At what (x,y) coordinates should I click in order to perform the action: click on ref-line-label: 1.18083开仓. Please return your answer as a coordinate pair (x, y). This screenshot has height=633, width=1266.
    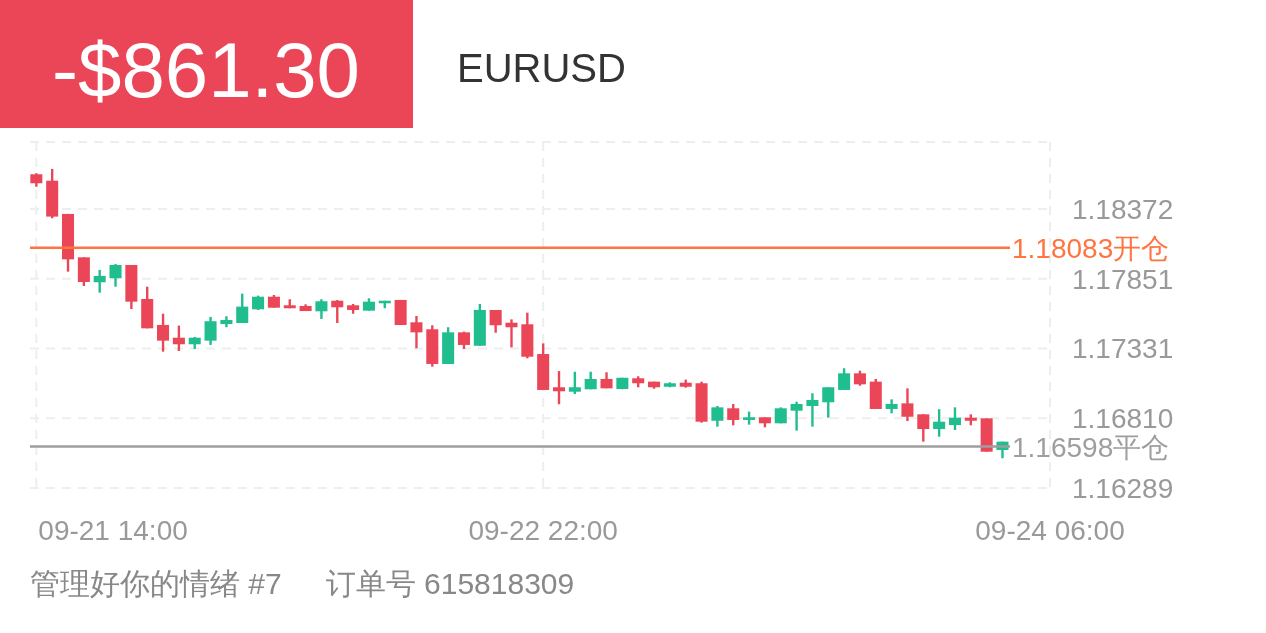
    Looking at the image, I should click on (1091, 248).